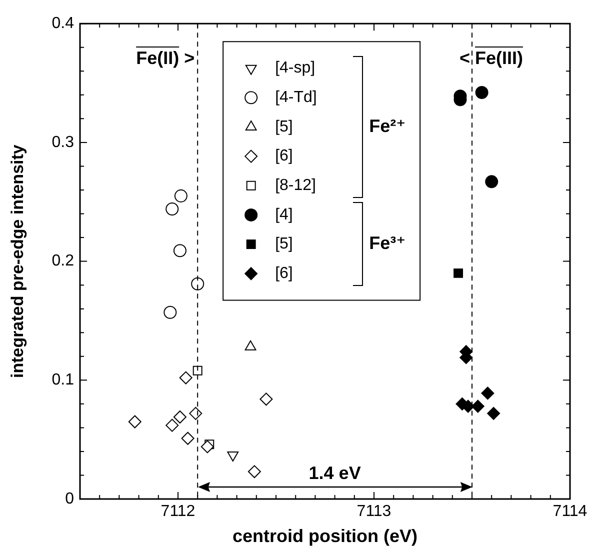 The width and height of the screenshot is (599, 556). What do you see at coordinates (374, 511) in the screenshot?
I see `x-tick-label: 7113` at bounding box center [374, 511].